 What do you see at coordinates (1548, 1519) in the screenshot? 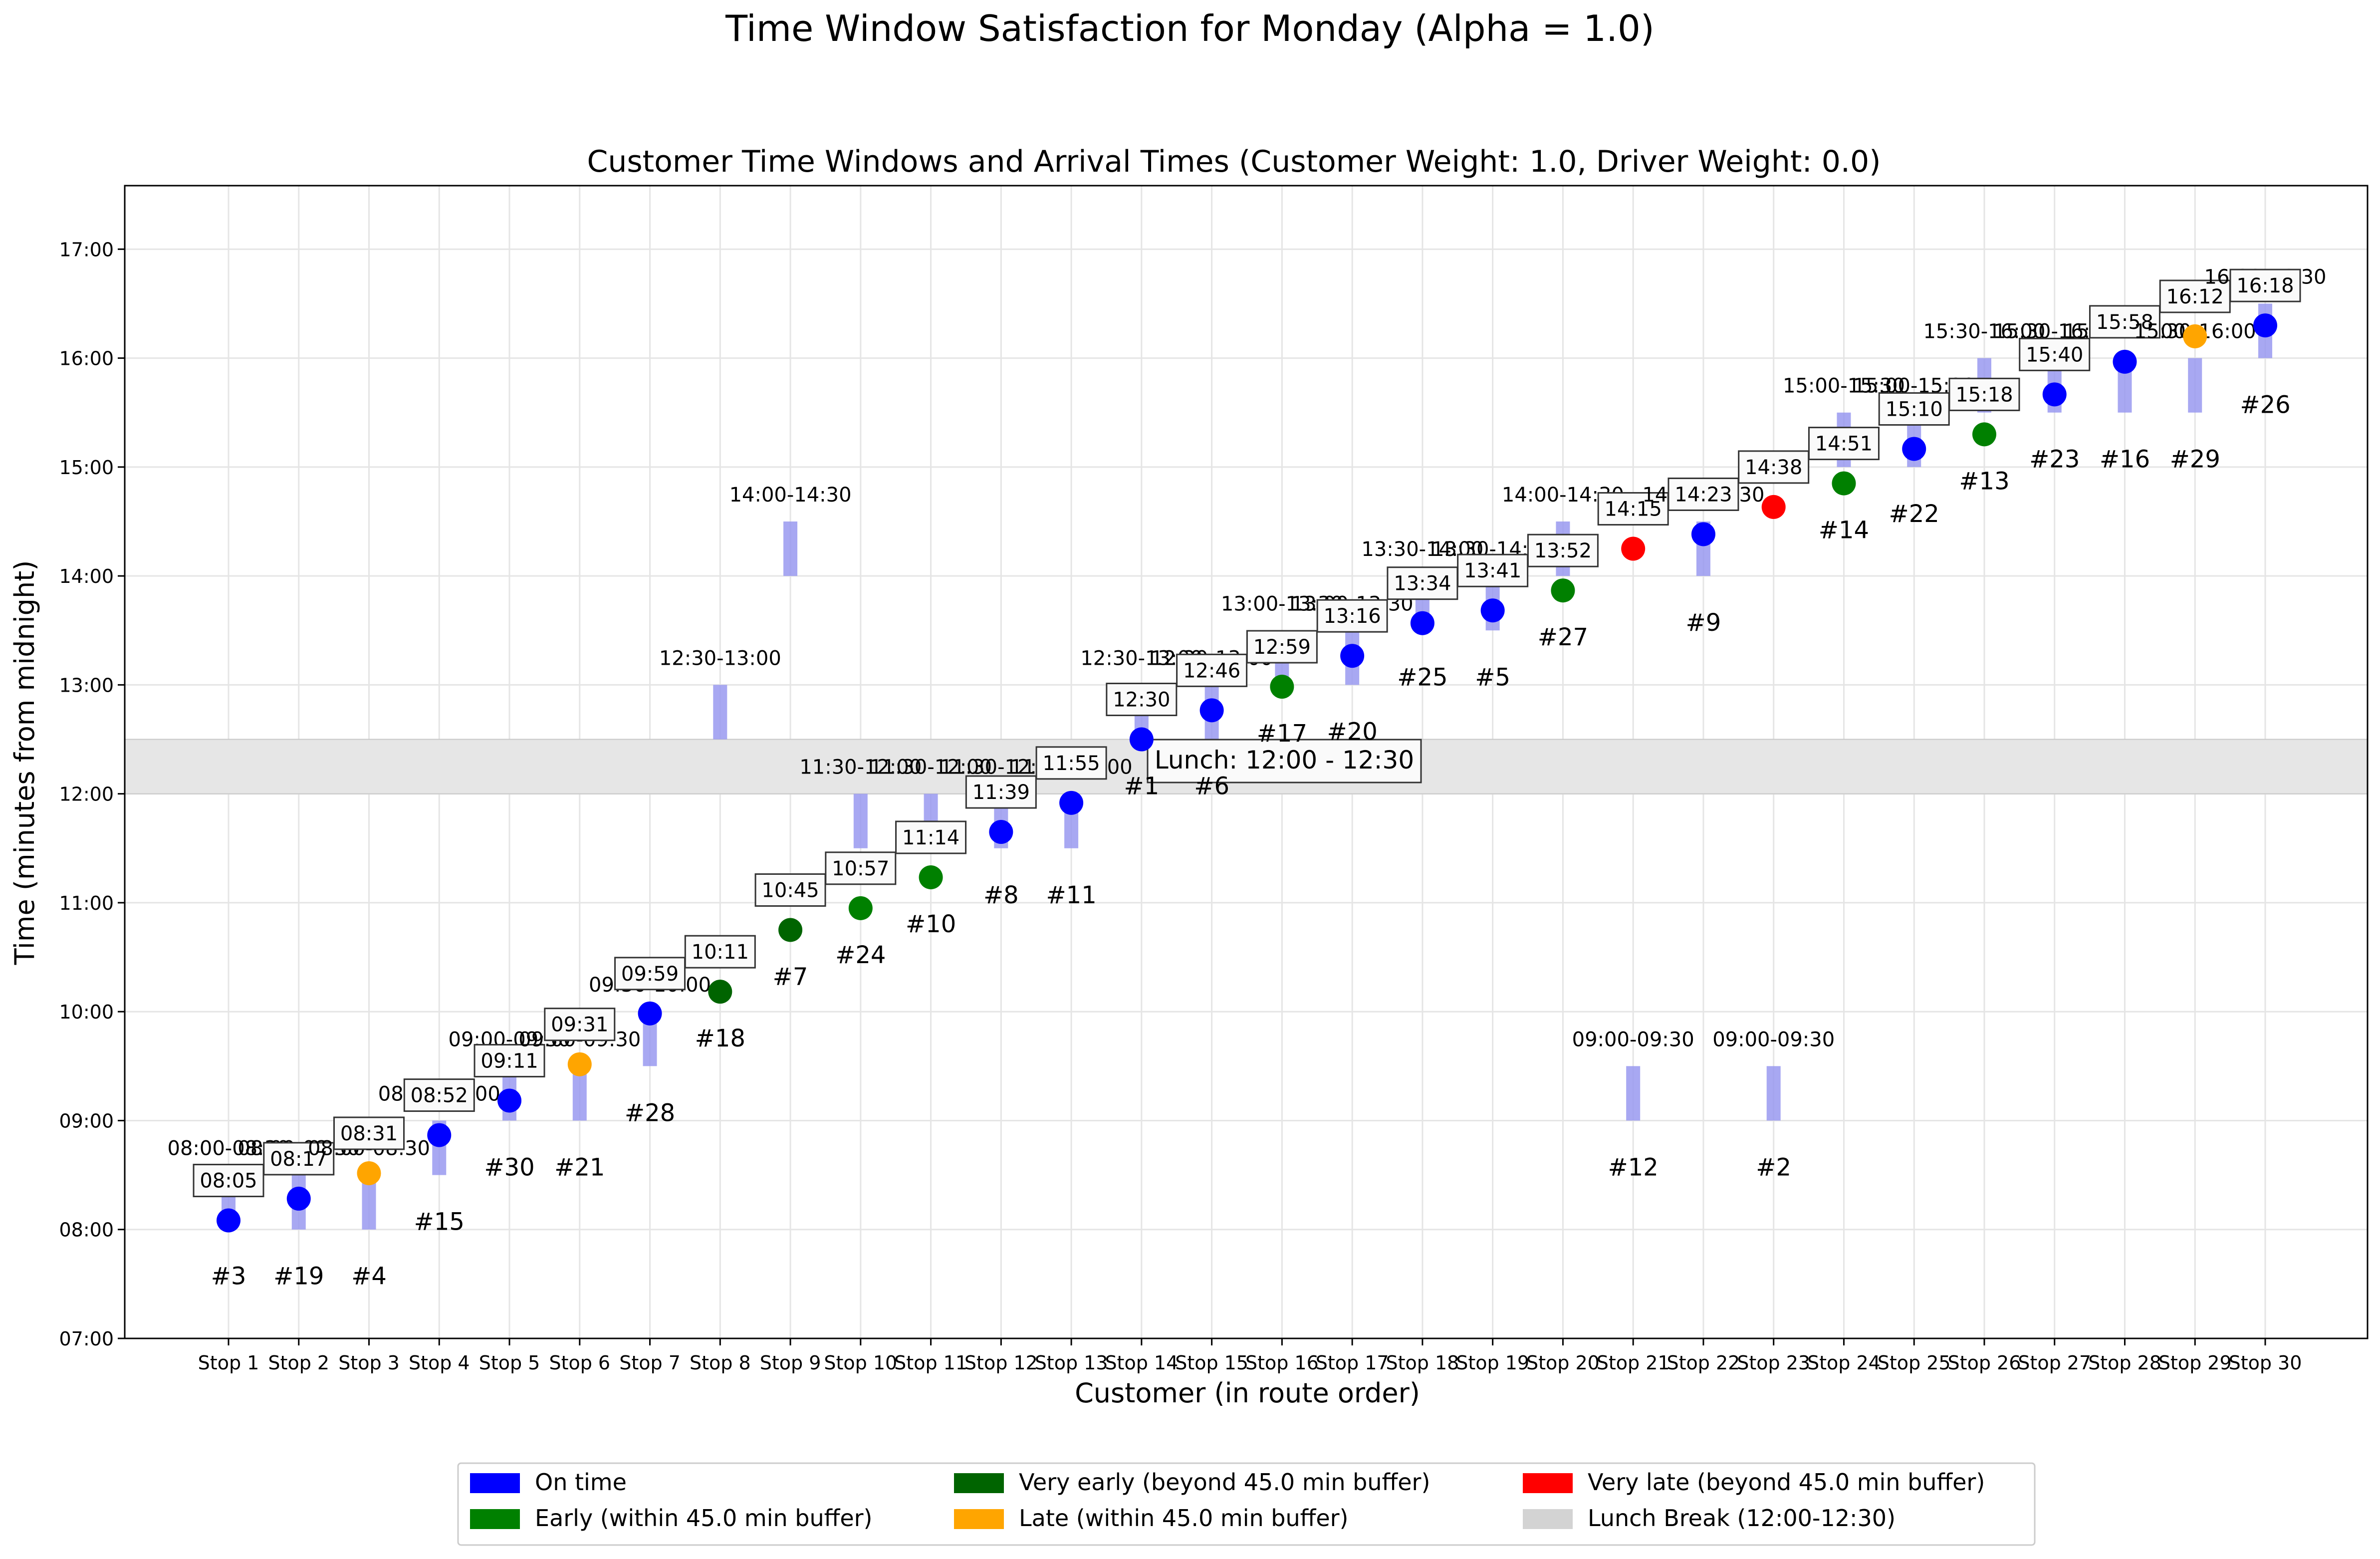
I see `legend-swatch` at bounding box center [1548, 1519].